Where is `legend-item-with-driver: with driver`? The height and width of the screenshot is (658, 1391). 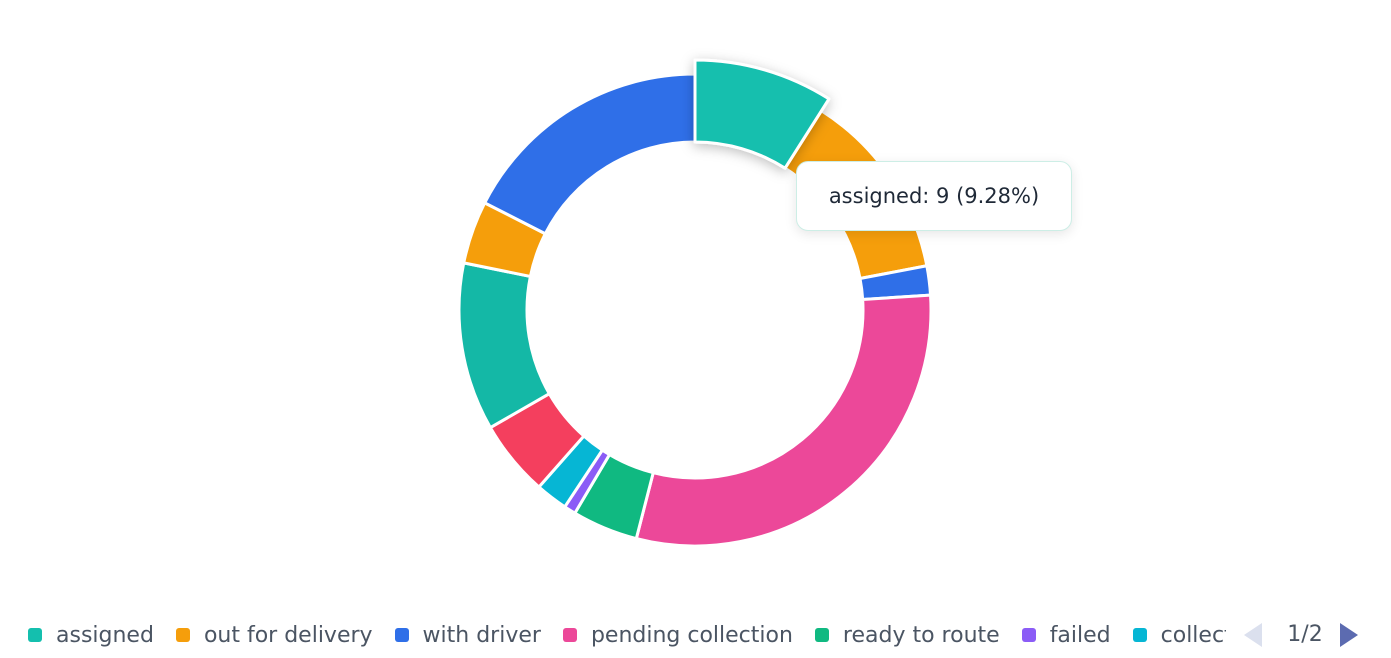 legend-item-with-driver: with driver is located at coordinates (467, 635).